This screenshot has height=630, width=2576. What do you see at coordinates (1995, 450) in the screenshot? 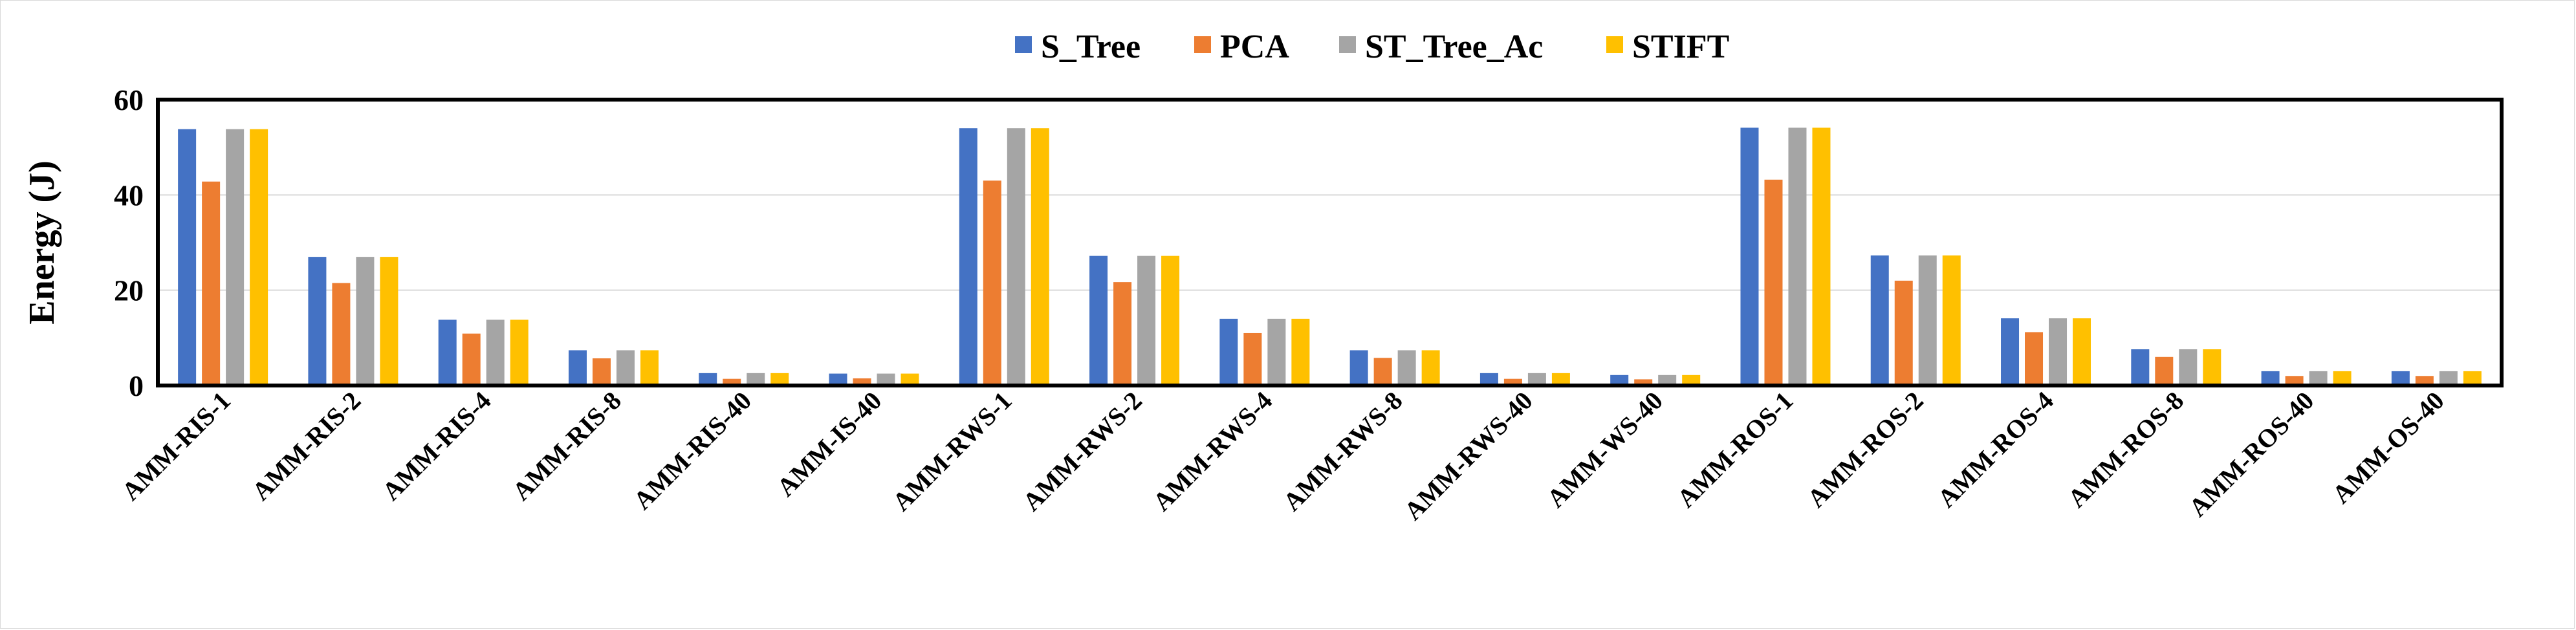
I see `x-tick-label: AMM-ROS-4` at bounding box center [1995, 450].